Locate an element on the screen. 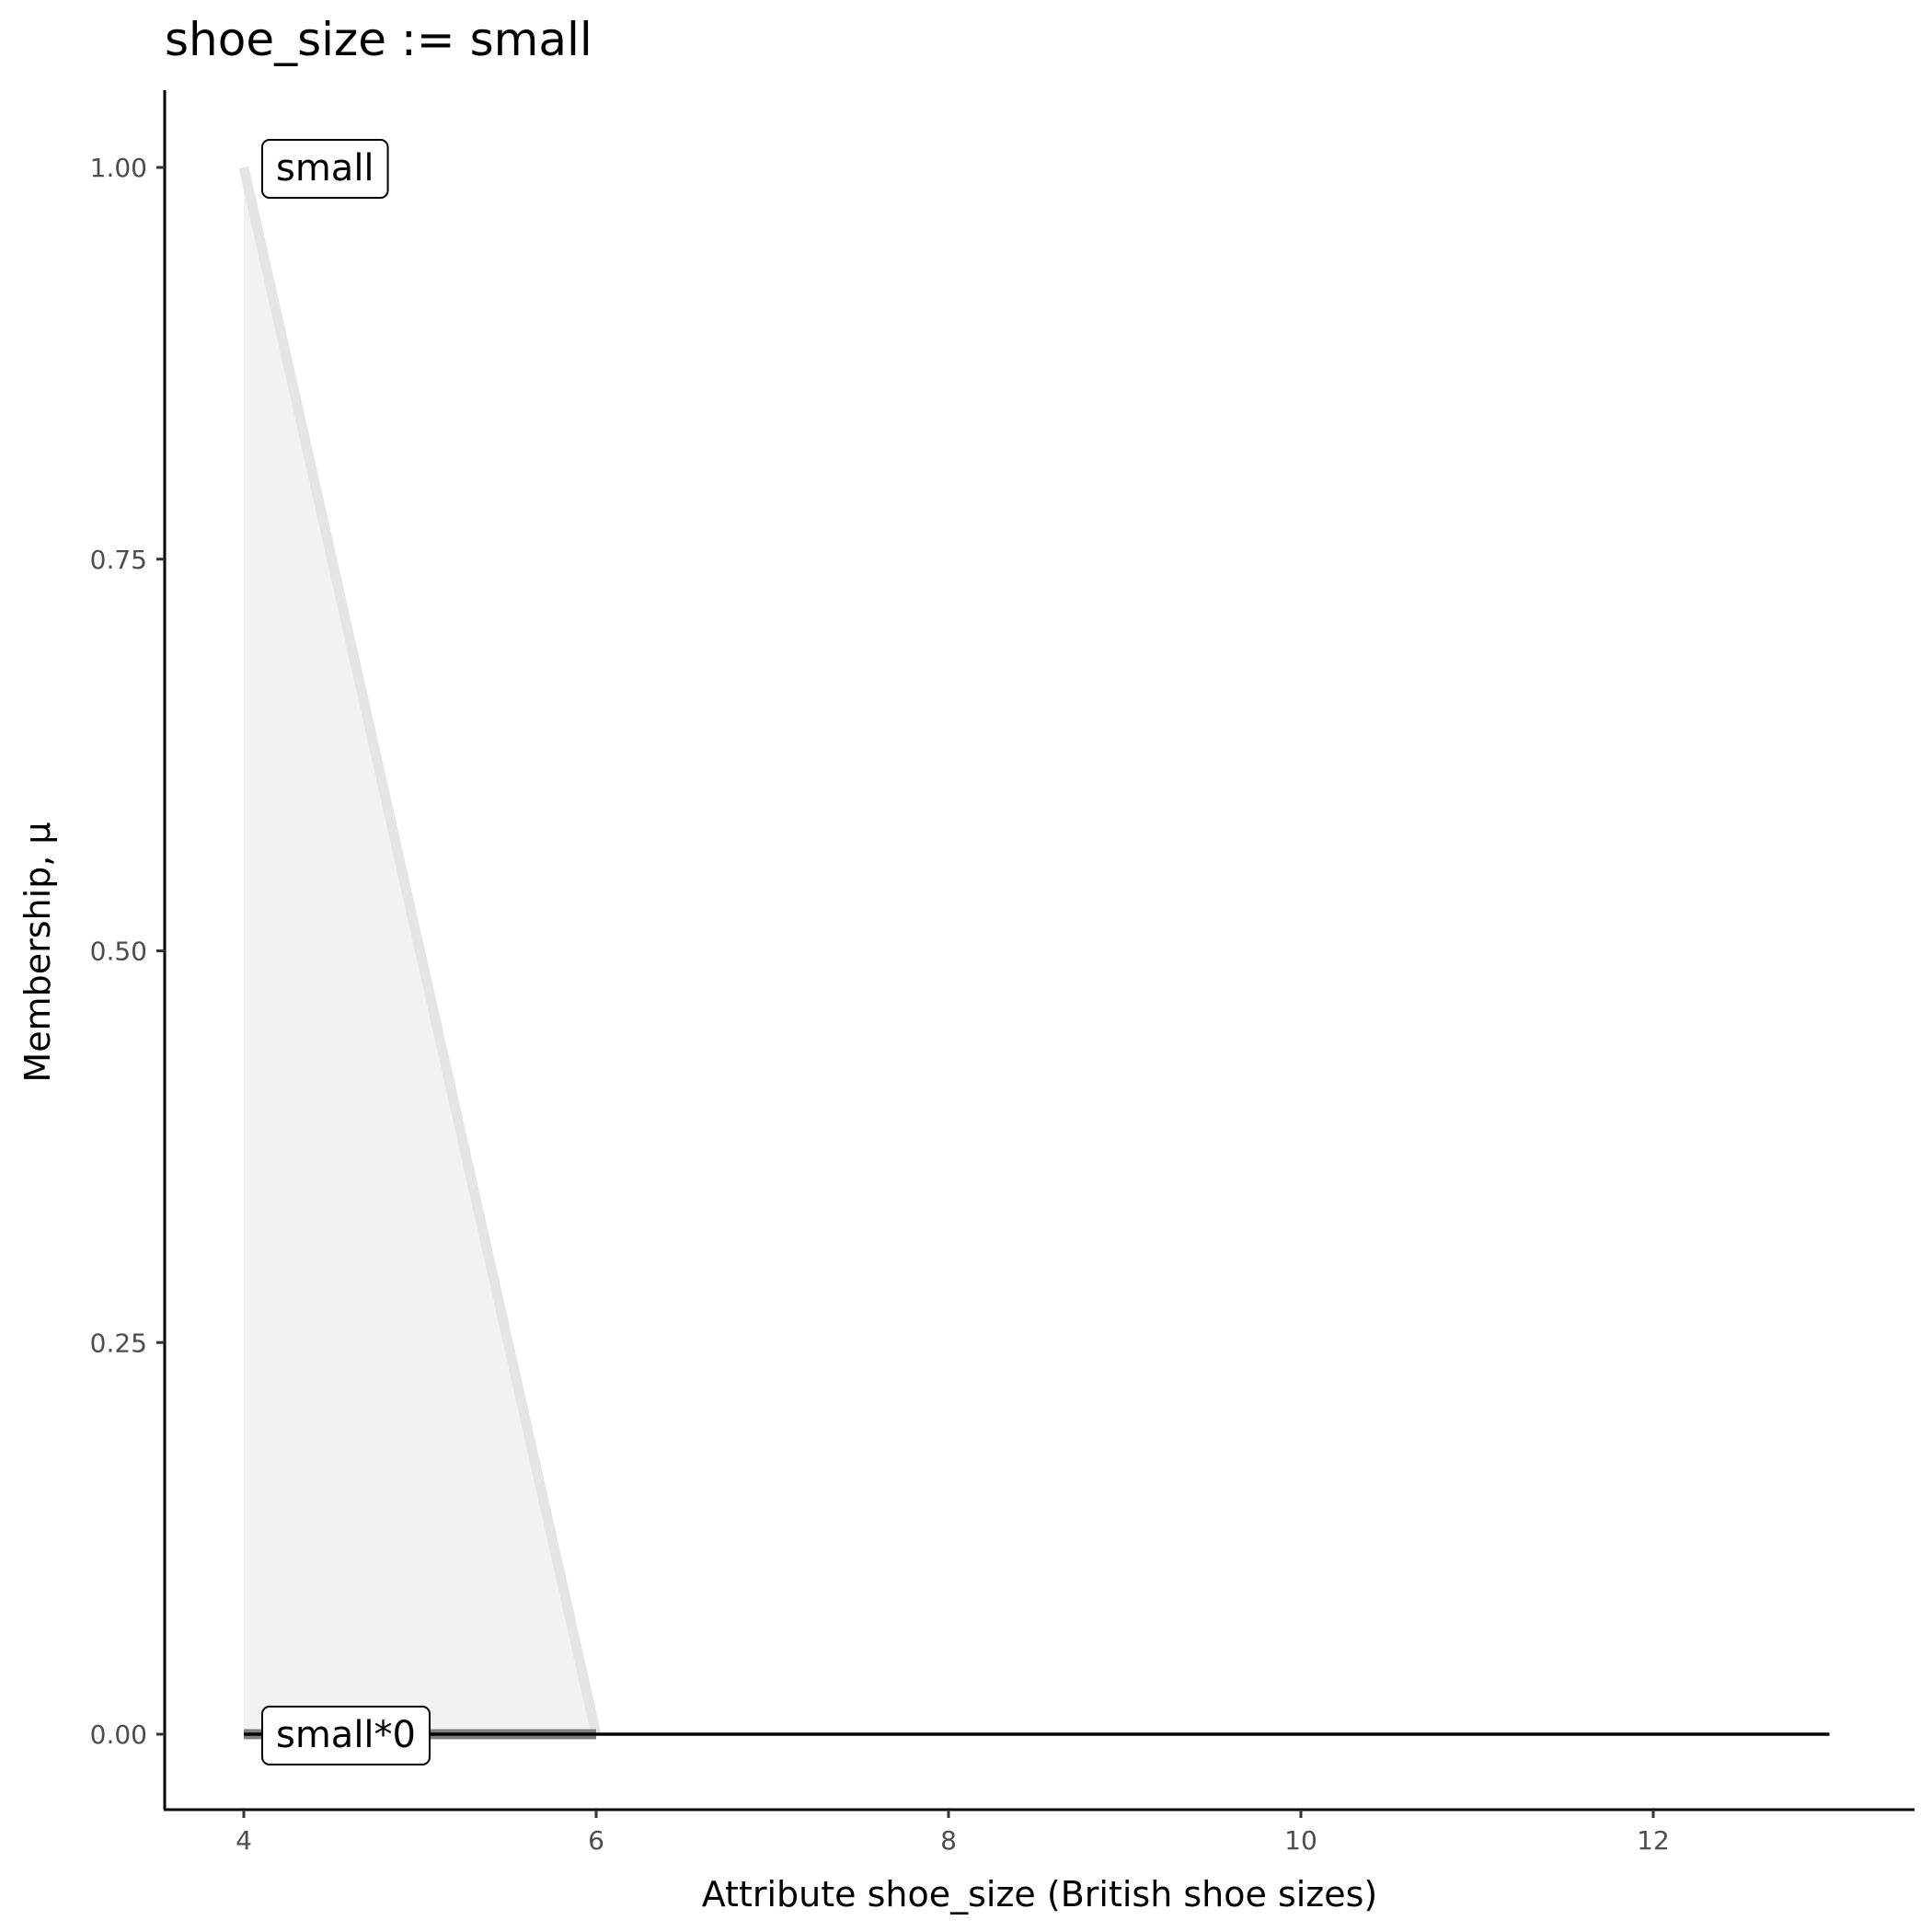 This screenshot has height=1932, width=1932. x-tick-label: 4 is located at coordinates (244, 1840).